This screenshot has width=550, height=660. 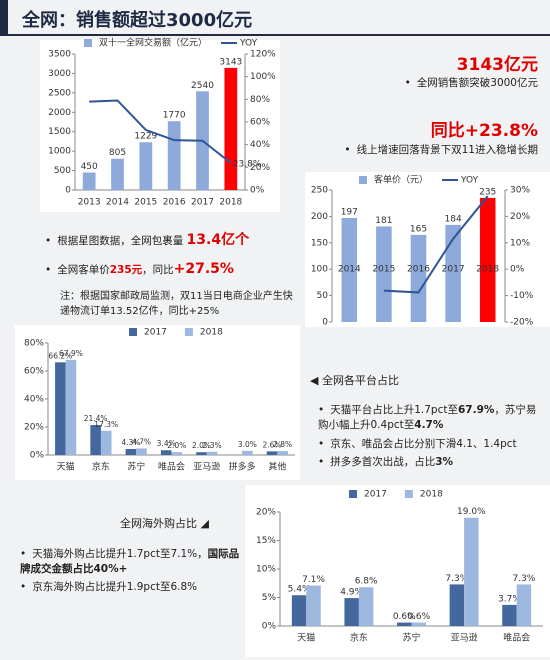 I want to click on value-label: 2.8%, so click(x=282, y=444).